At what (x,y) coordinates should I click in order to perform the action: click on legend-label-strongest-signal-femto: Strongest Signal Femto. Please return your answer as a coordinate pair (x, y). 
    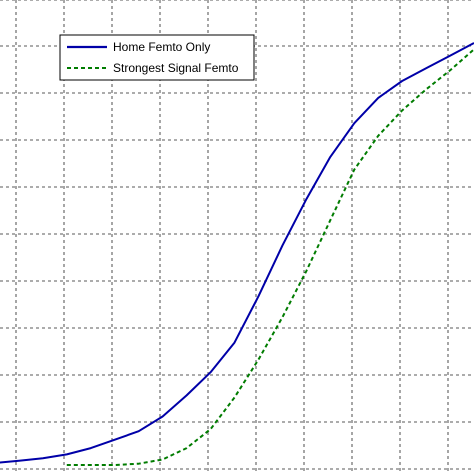
    Looking at the image, I should click on (176, 68).